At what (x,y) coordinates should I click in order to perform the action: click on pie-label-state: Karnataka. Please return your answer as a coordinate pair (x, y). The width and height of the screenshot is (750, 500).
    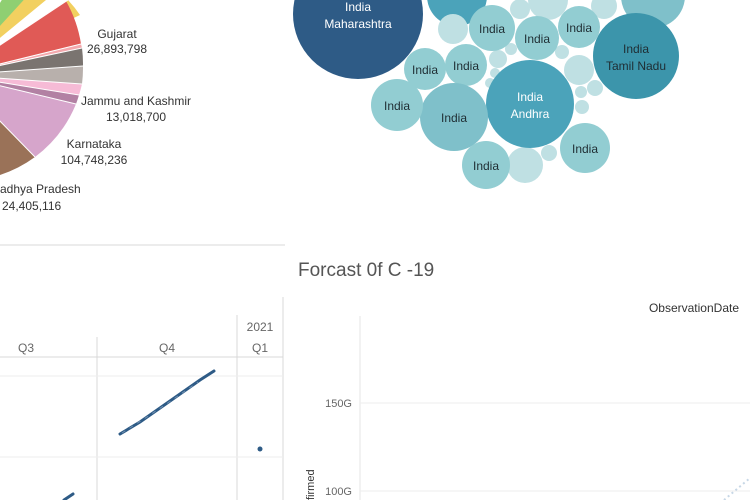
    Looking at the image, I should click on (94, 144).